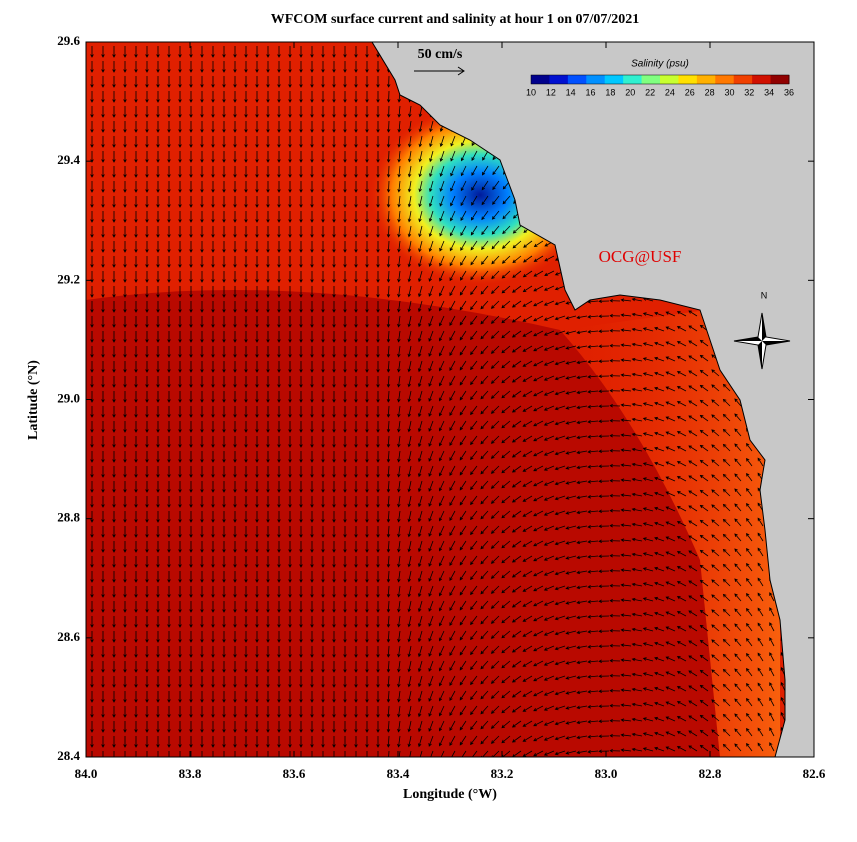 This screenshot has width=857, height=842. I want to click on y-tick-label: 28.4, so click(68, 755).